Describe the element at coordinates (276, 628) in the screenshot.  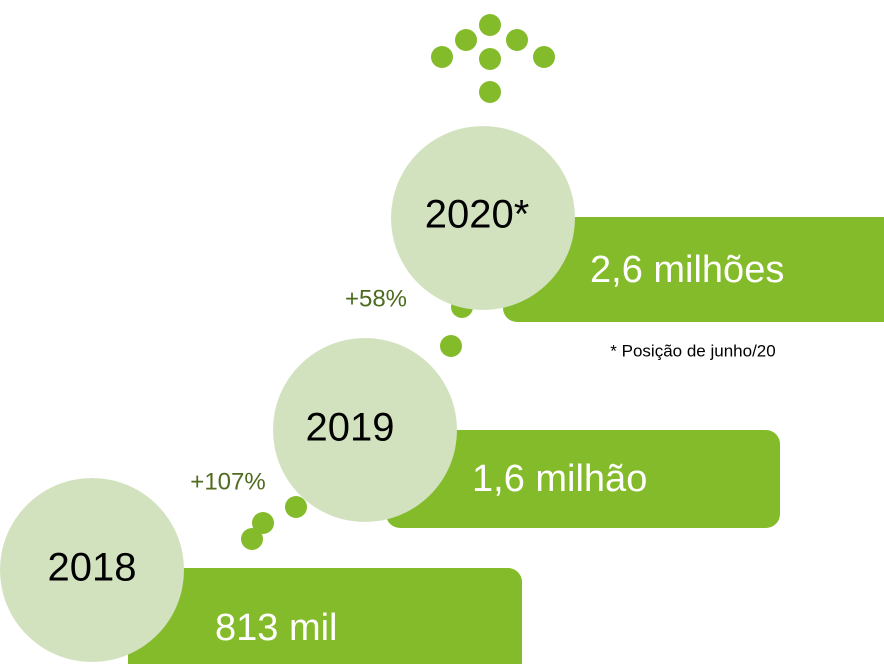
I see `value: 813 mil` at that location.